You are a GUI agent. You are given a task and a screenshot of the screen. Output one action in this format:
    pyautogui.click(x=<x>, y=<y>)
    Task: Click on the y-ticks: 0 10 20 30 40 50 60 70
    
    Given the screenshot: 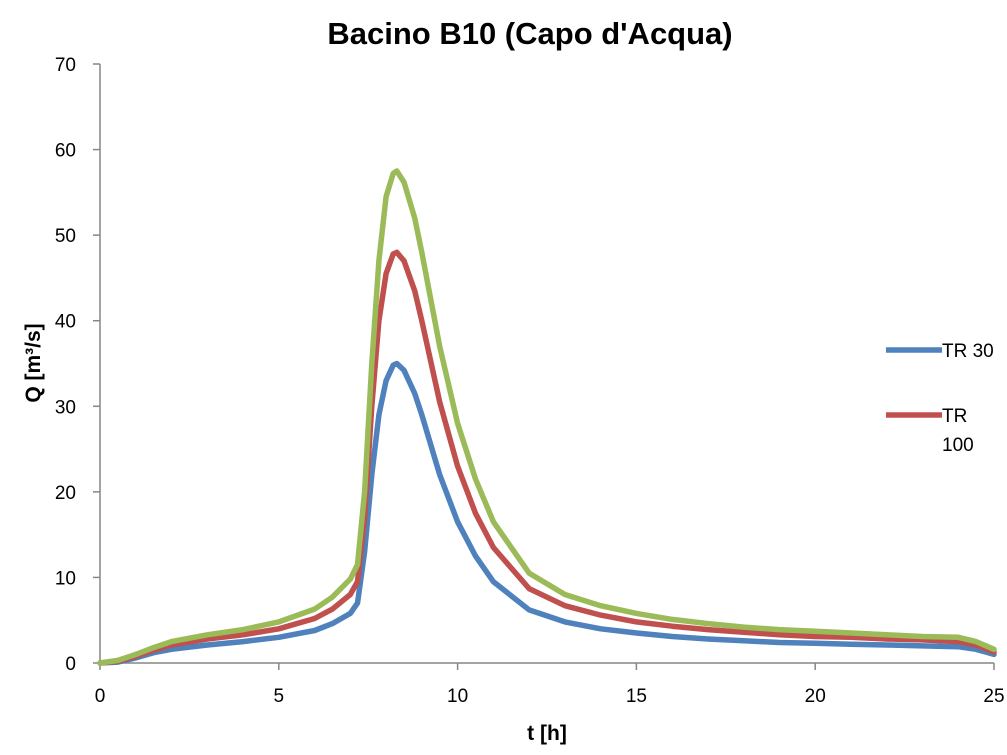 What is the action you would take?
    pyautogui.click(x=77, y=365)
    